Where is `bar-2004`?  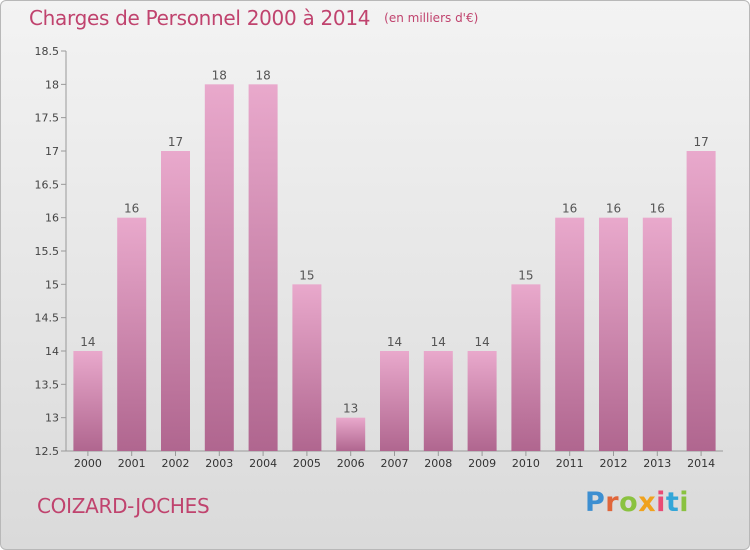
bar-2004 is located at coordinates (263, 267).